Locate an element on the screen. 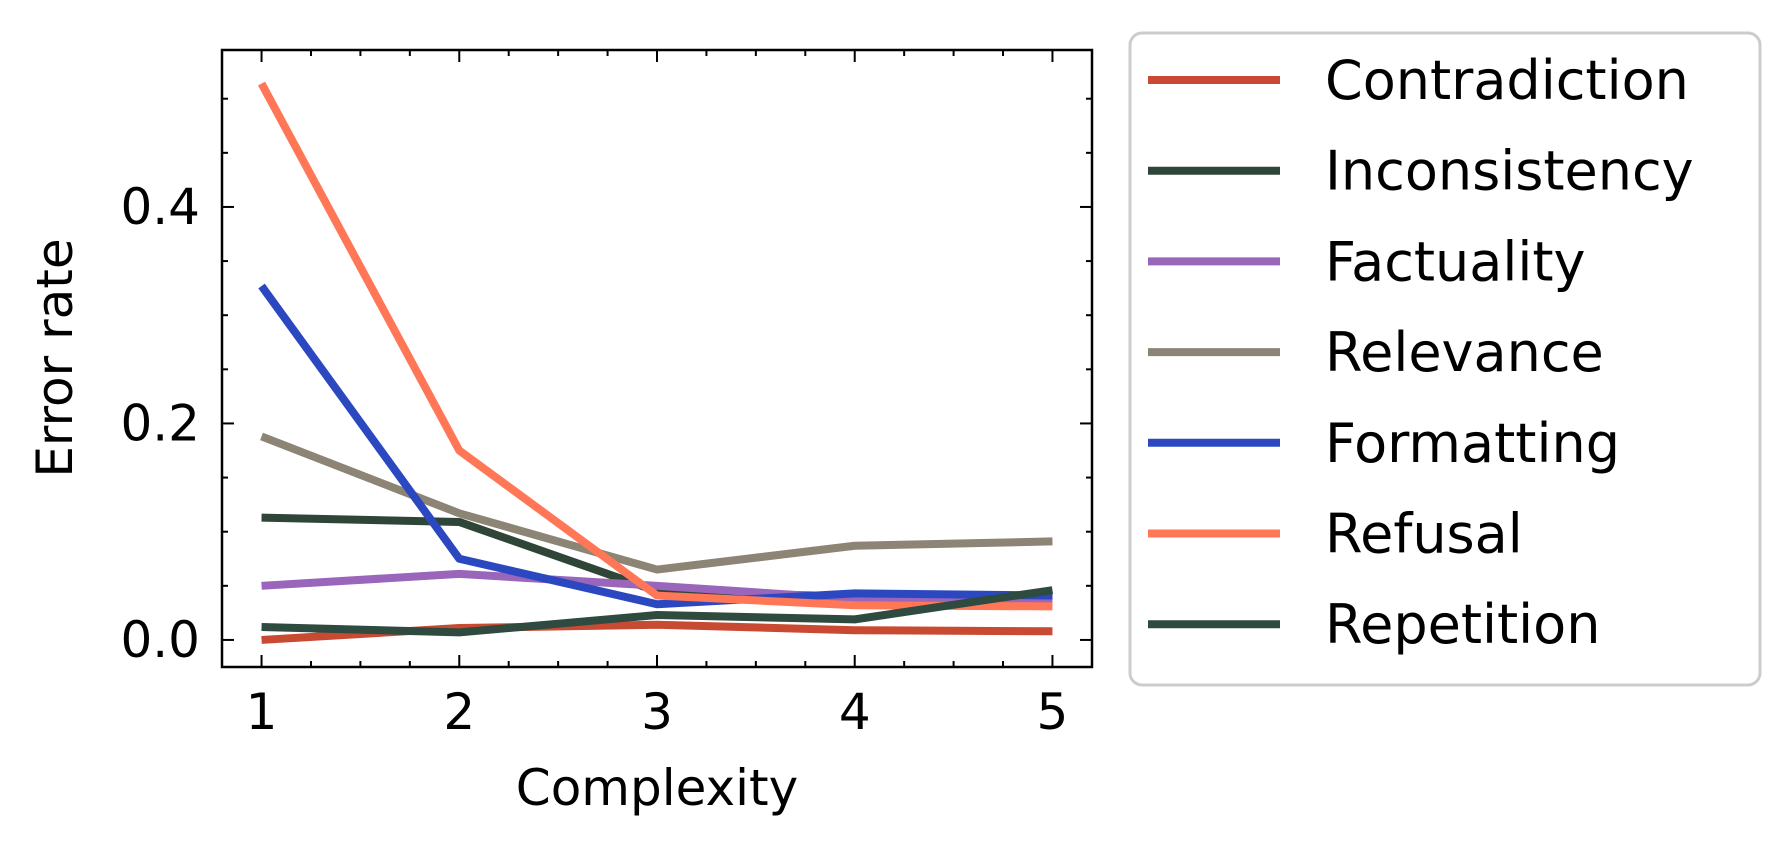 Image resolution: width=1785 pixels, height=850 pixels. legend-label: Repetition is located at coordinates (1462, 624).